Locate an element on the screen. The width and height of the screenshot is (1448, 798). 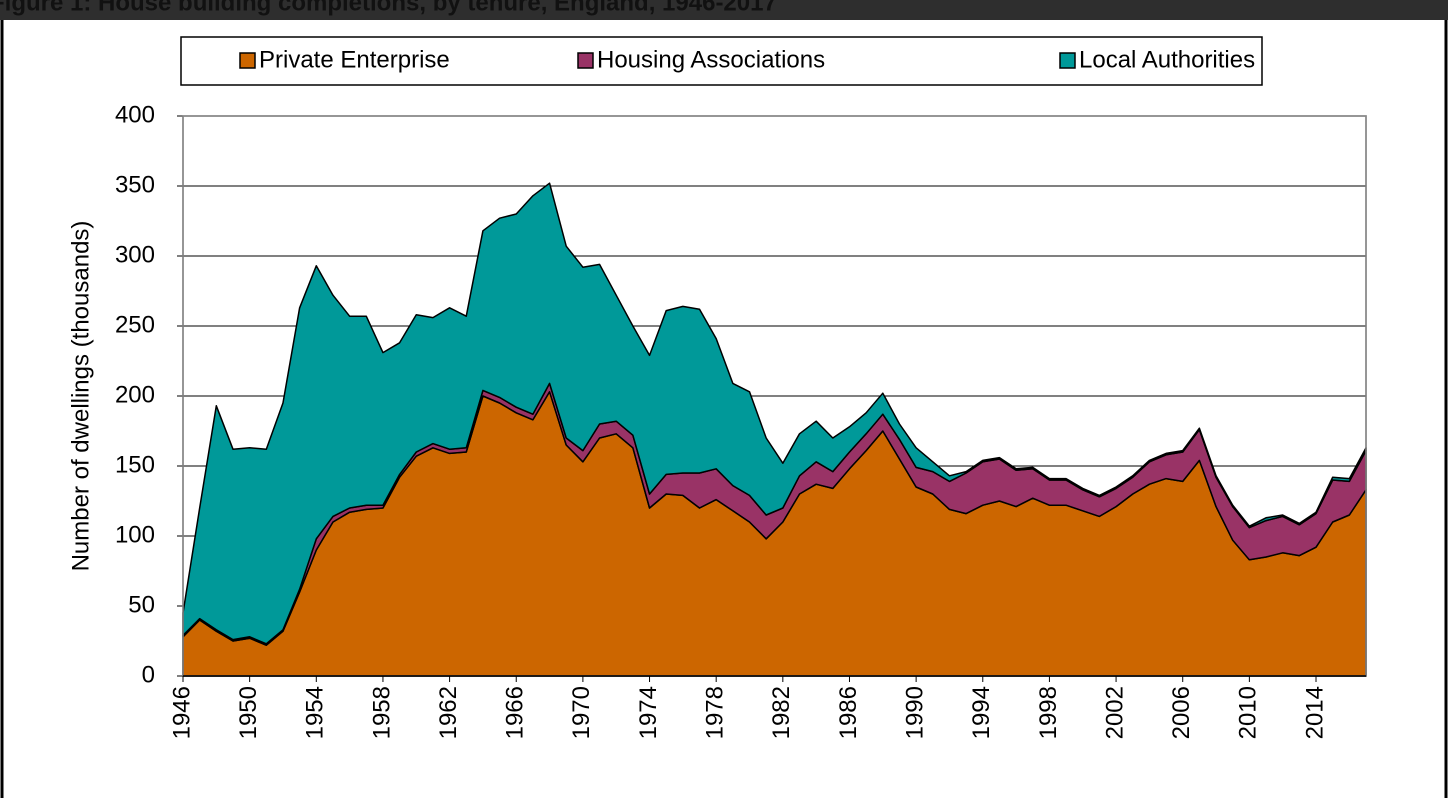
title-bar is located at coordinates (724, 10).